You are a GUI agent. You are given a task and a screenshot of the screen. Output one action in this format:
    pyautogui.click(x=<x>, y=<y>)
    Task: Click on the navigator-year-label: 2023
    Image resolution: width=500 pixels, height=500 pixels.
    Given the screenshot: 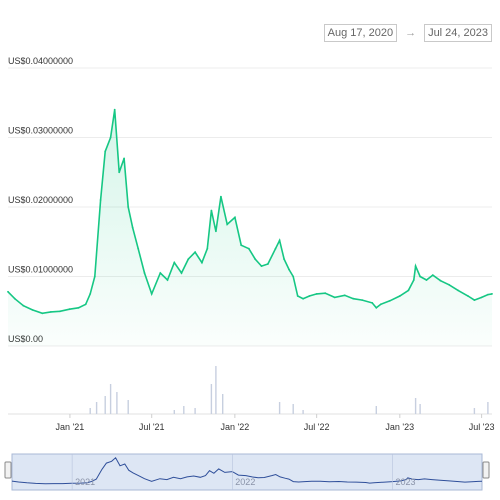 What is the action you would take?
    pyautogui.click(x=405, y=482)
    